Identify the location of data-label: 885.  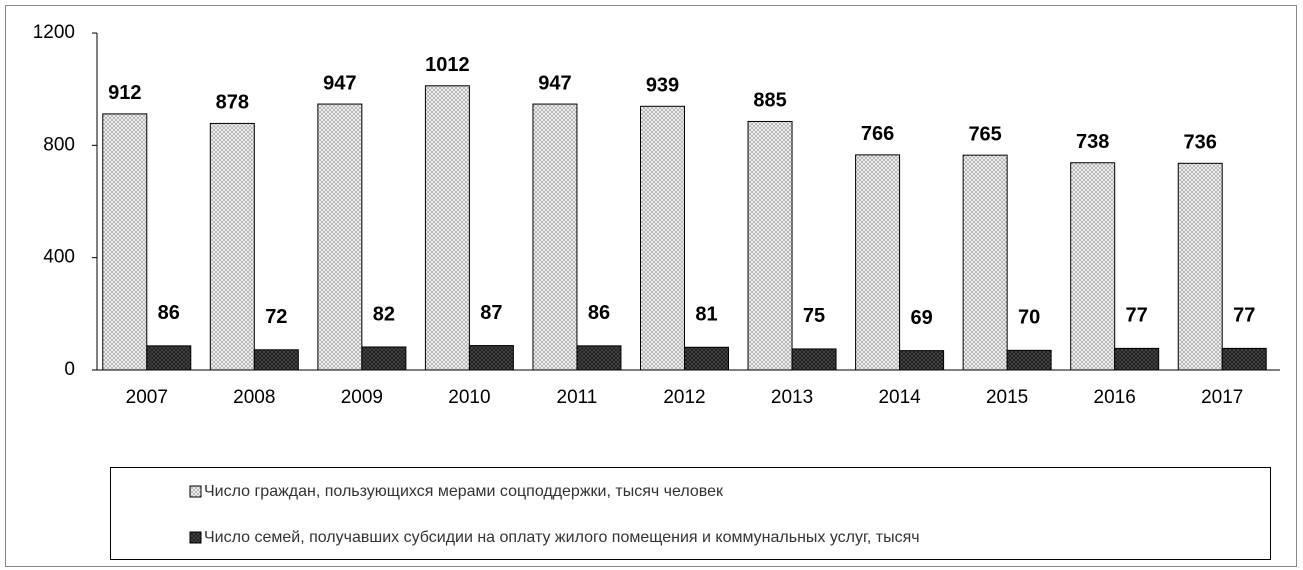
(769, 101).